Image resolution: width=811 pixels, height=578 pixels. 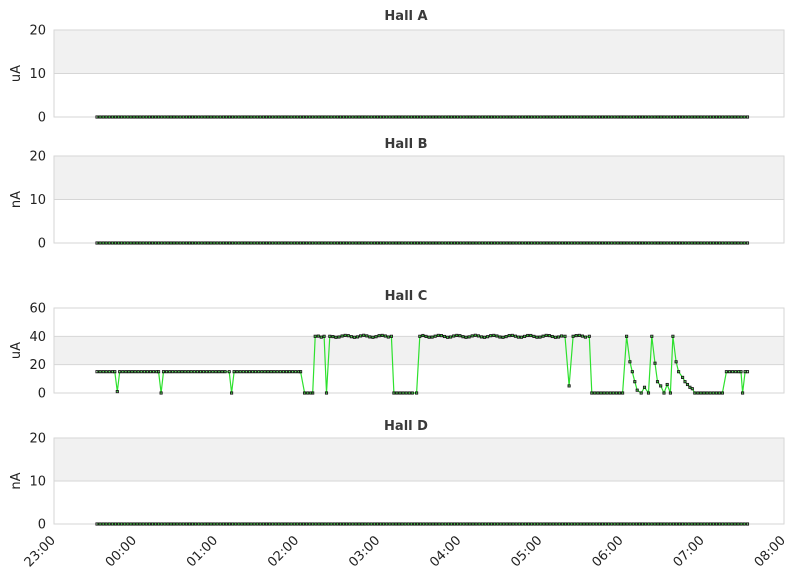 What do you see at coordinates (405, 16) in the screenshot?
I see `chart-title: Hall A` at bounding box center [405, 16].